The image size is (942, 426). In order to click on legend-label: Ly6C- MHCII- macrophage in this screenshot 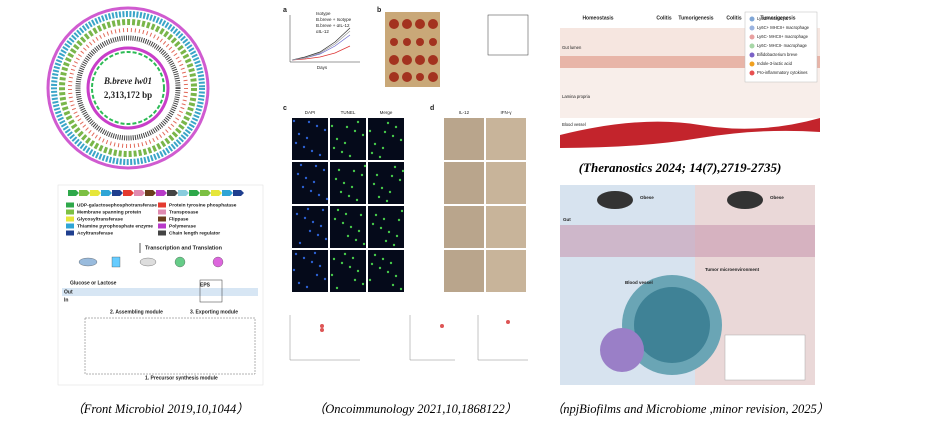, I will do `click(782, 45)`.